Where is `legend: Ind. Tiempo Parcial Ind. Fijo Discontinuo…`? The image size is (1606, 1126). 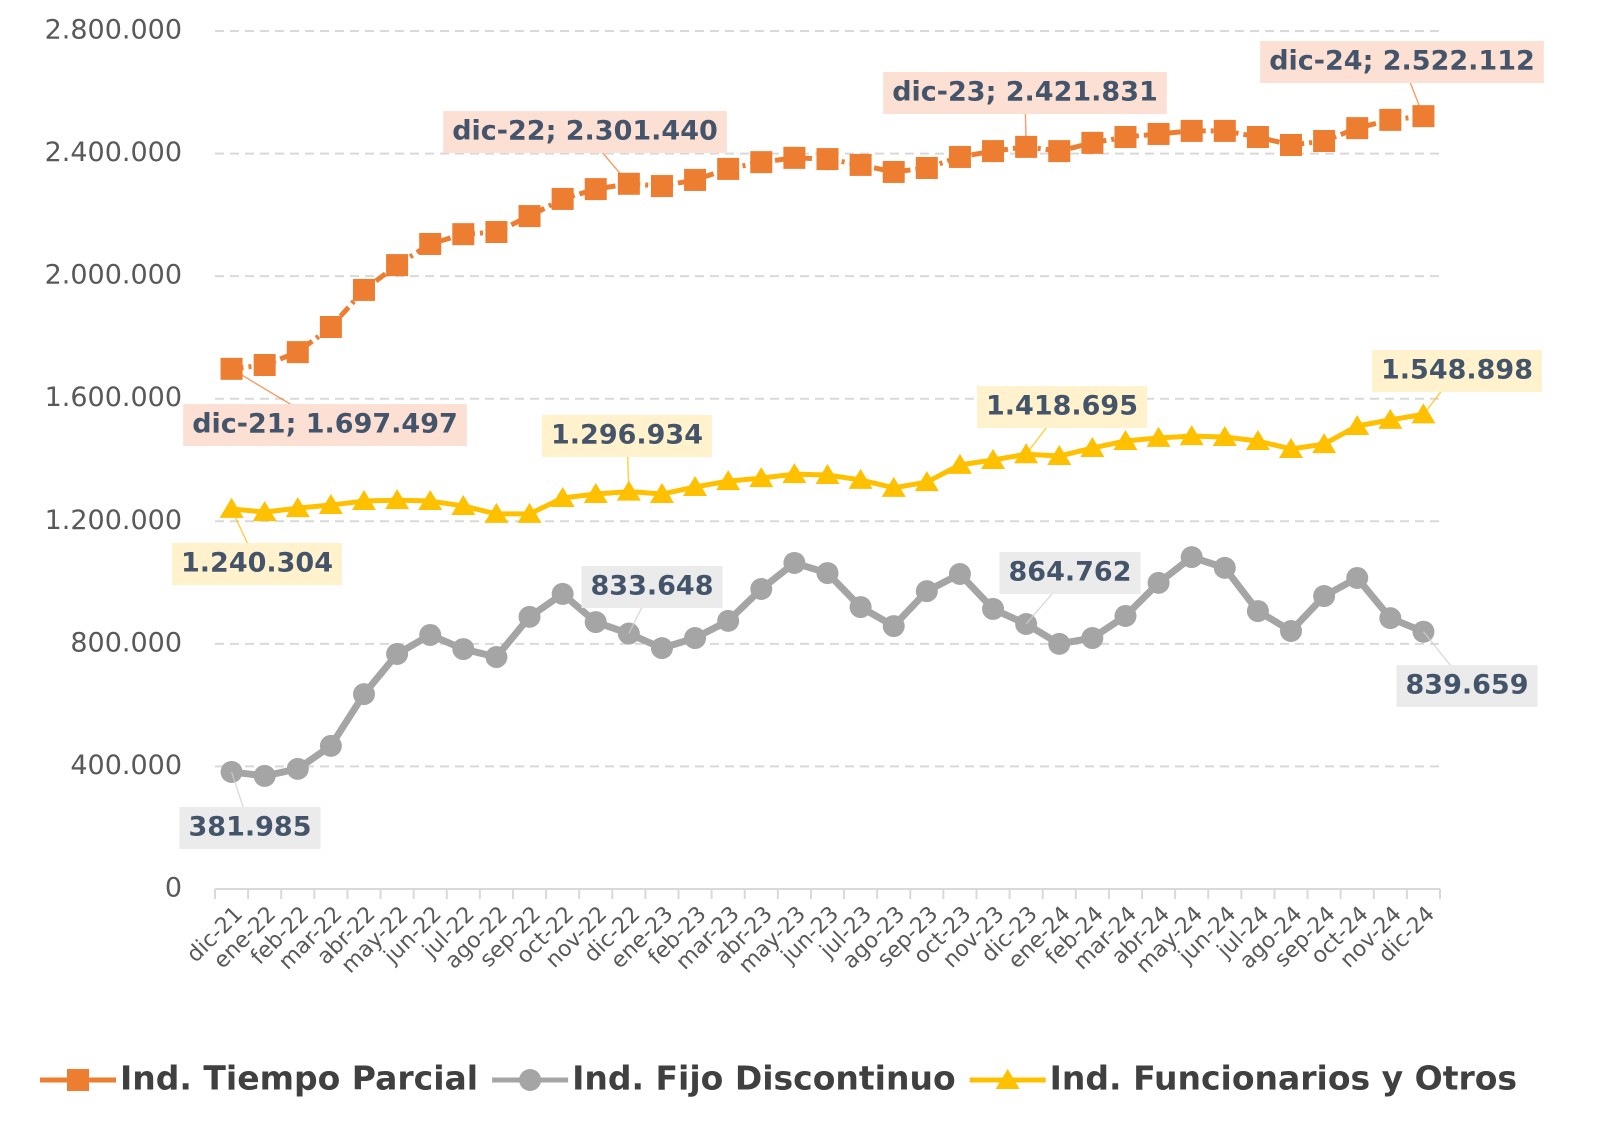
legend: Ind. Tiempo Parcial Ind. Fijo Discontinuo… is located at coordinates (778, 1078).